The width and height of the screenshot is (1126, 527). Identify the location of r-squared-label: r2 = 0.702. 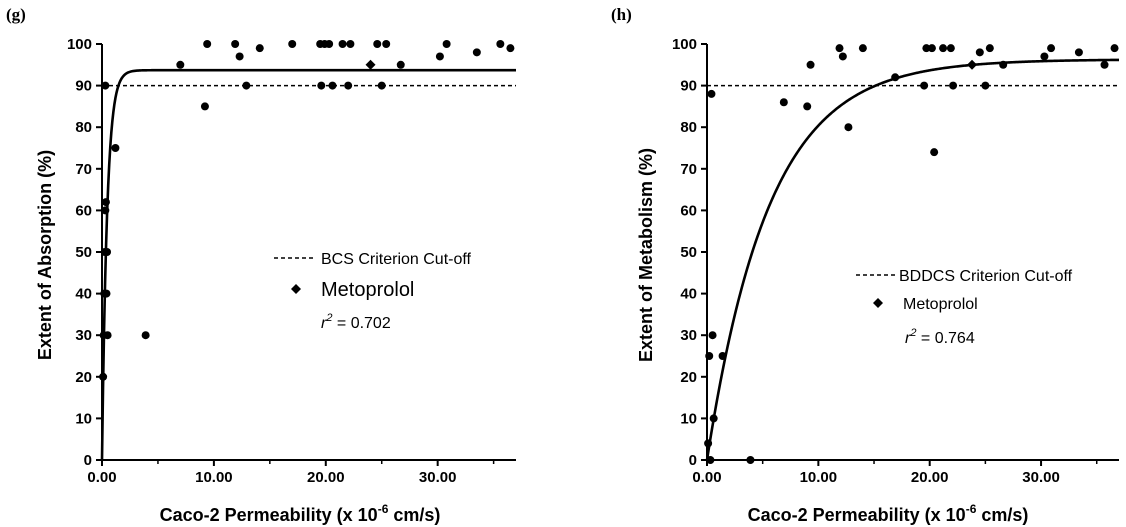
(356, 322).